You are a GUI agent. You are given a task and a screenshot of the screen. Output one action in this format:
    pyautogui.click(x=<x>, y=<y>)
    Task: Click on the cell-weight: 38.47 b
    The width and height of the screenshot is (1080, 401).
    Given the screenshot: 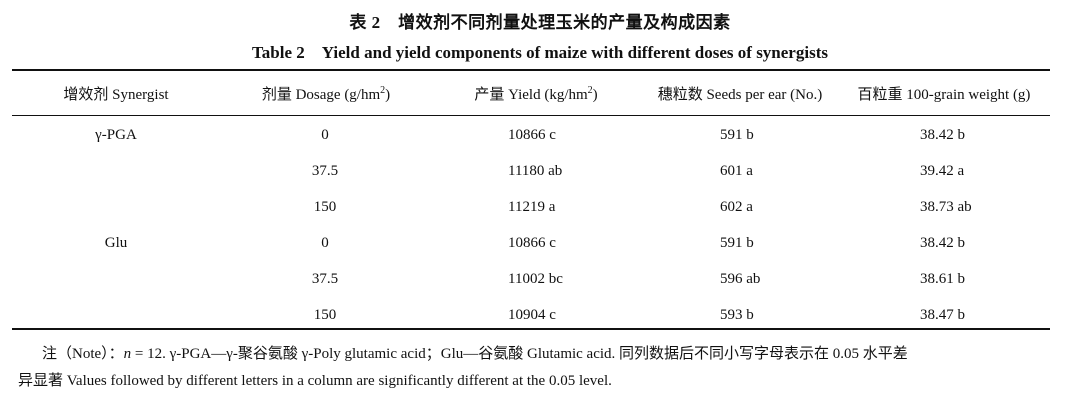 What is the action you would take?
    pyautogui.click(x=942, y=315)
    